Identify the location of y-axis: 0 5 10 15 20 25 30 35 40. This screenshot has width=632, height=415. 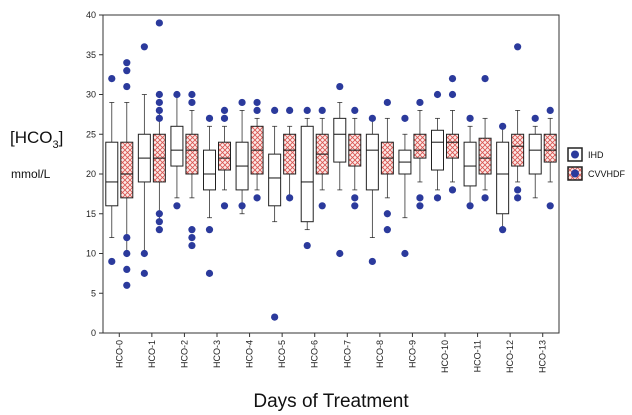
(94, 174).